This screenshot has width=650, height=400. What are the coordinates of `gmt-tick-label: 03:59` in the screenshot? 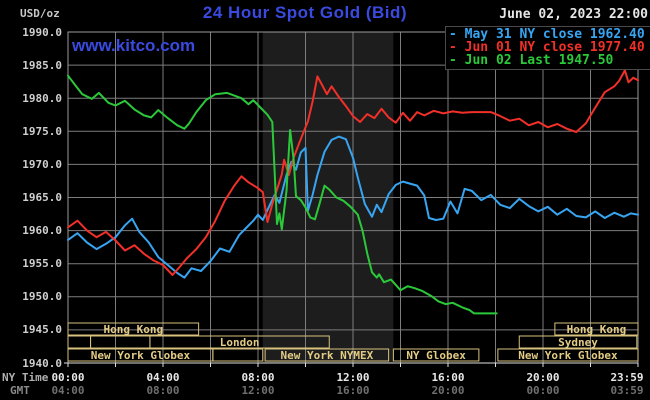 It's located at (627, 390).